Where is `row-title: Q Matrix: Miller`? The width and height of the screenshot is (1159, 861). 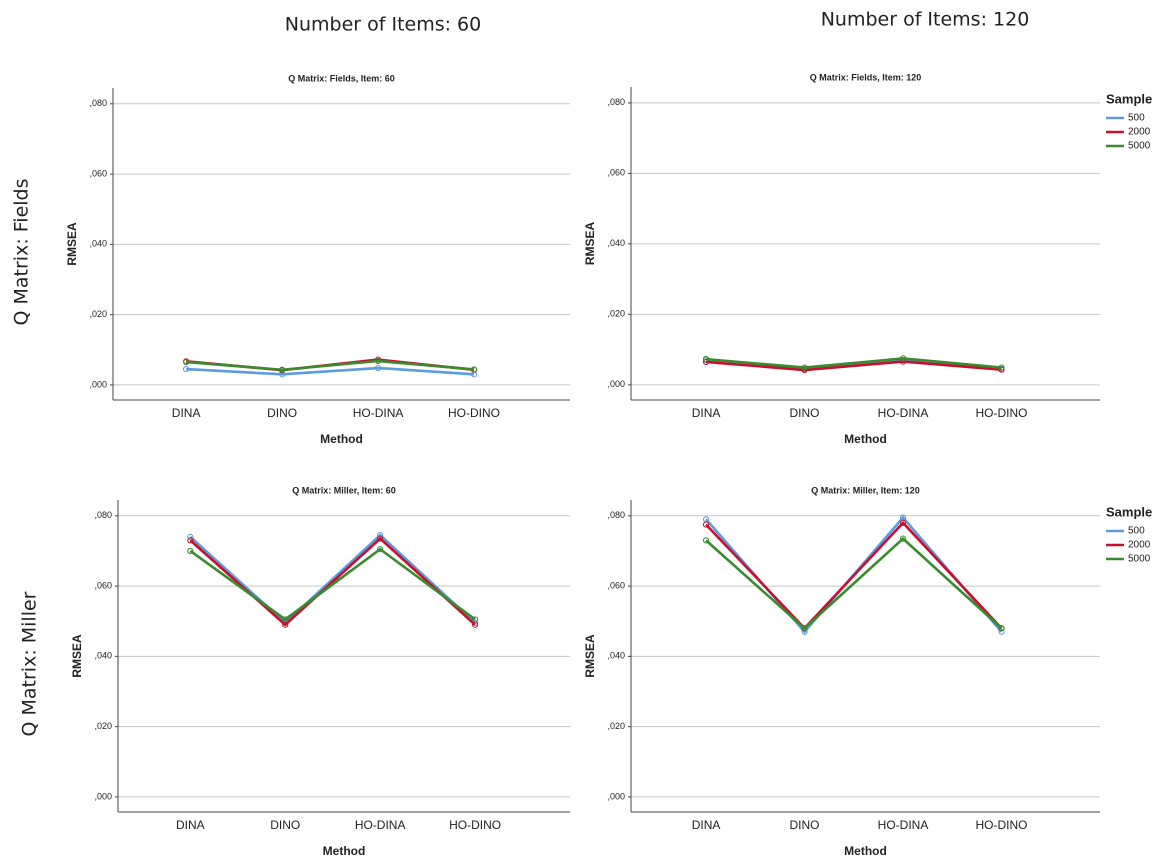 row-title: Q Matrix: Miller is located at coordinates (30, 663).